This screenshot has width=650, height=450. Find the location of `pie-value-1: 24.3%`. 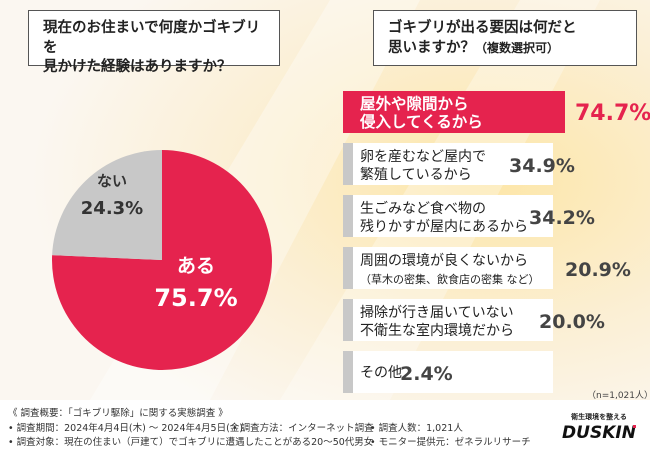

pie-value-1: 24.3% is located at coordinates (112, 208).